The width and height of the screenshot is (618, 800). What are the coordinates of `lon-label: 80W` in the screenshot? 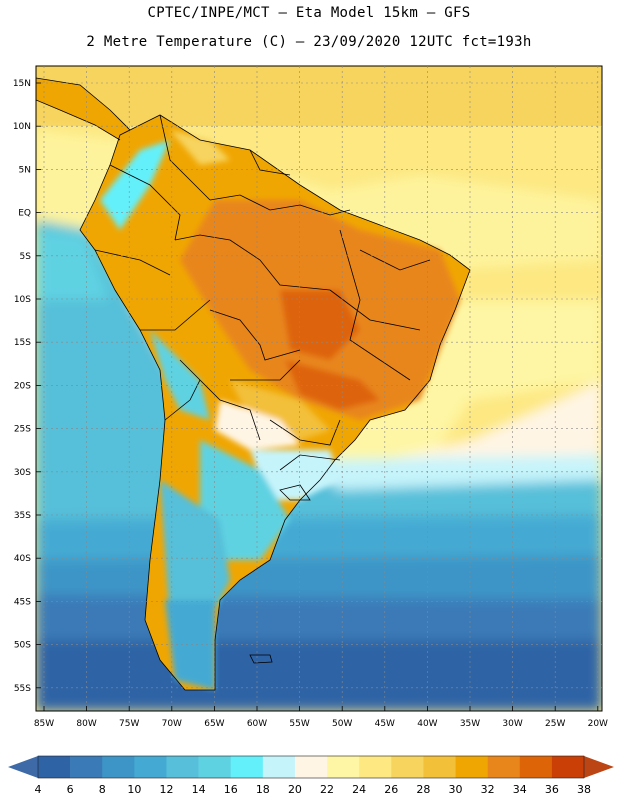 It's located at (86, 724).